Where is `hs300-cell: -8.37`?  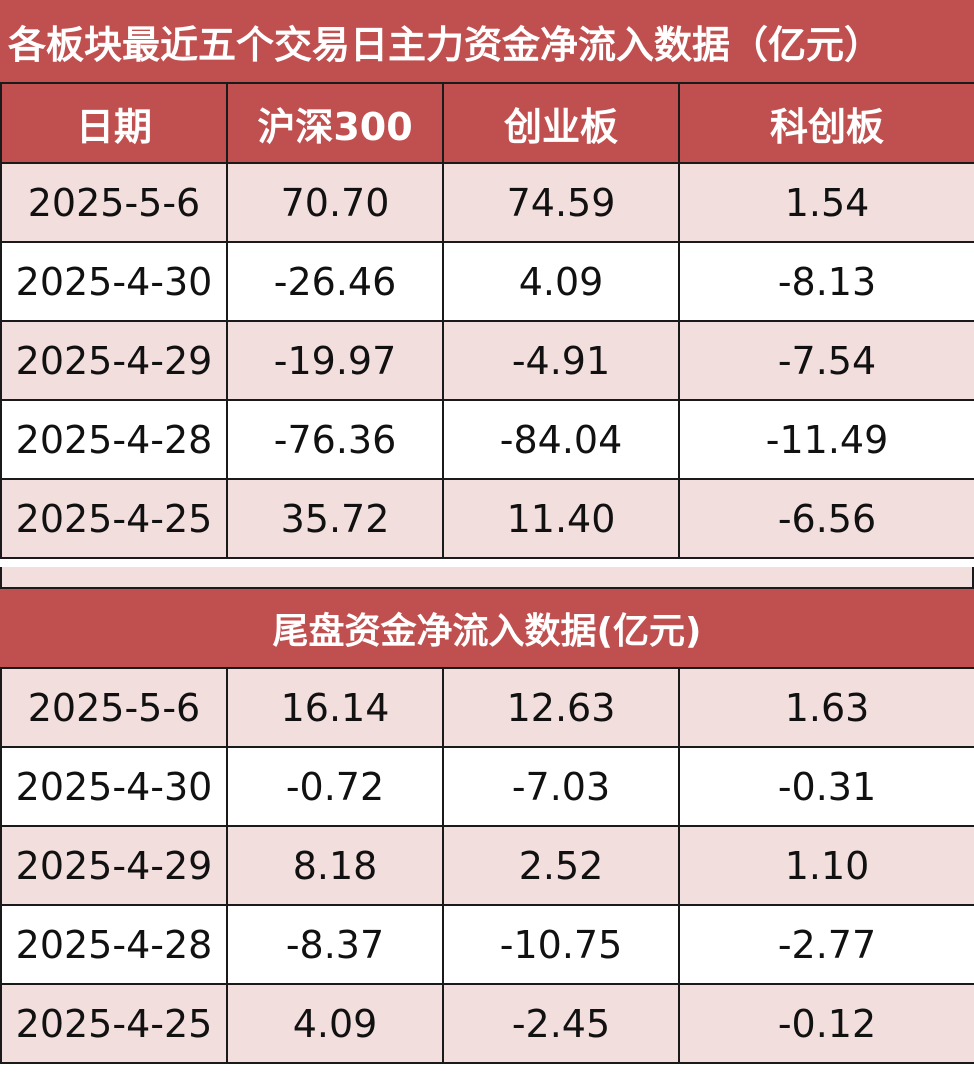
hs300-cell: -8.37 is located at coordinates (335, 944).